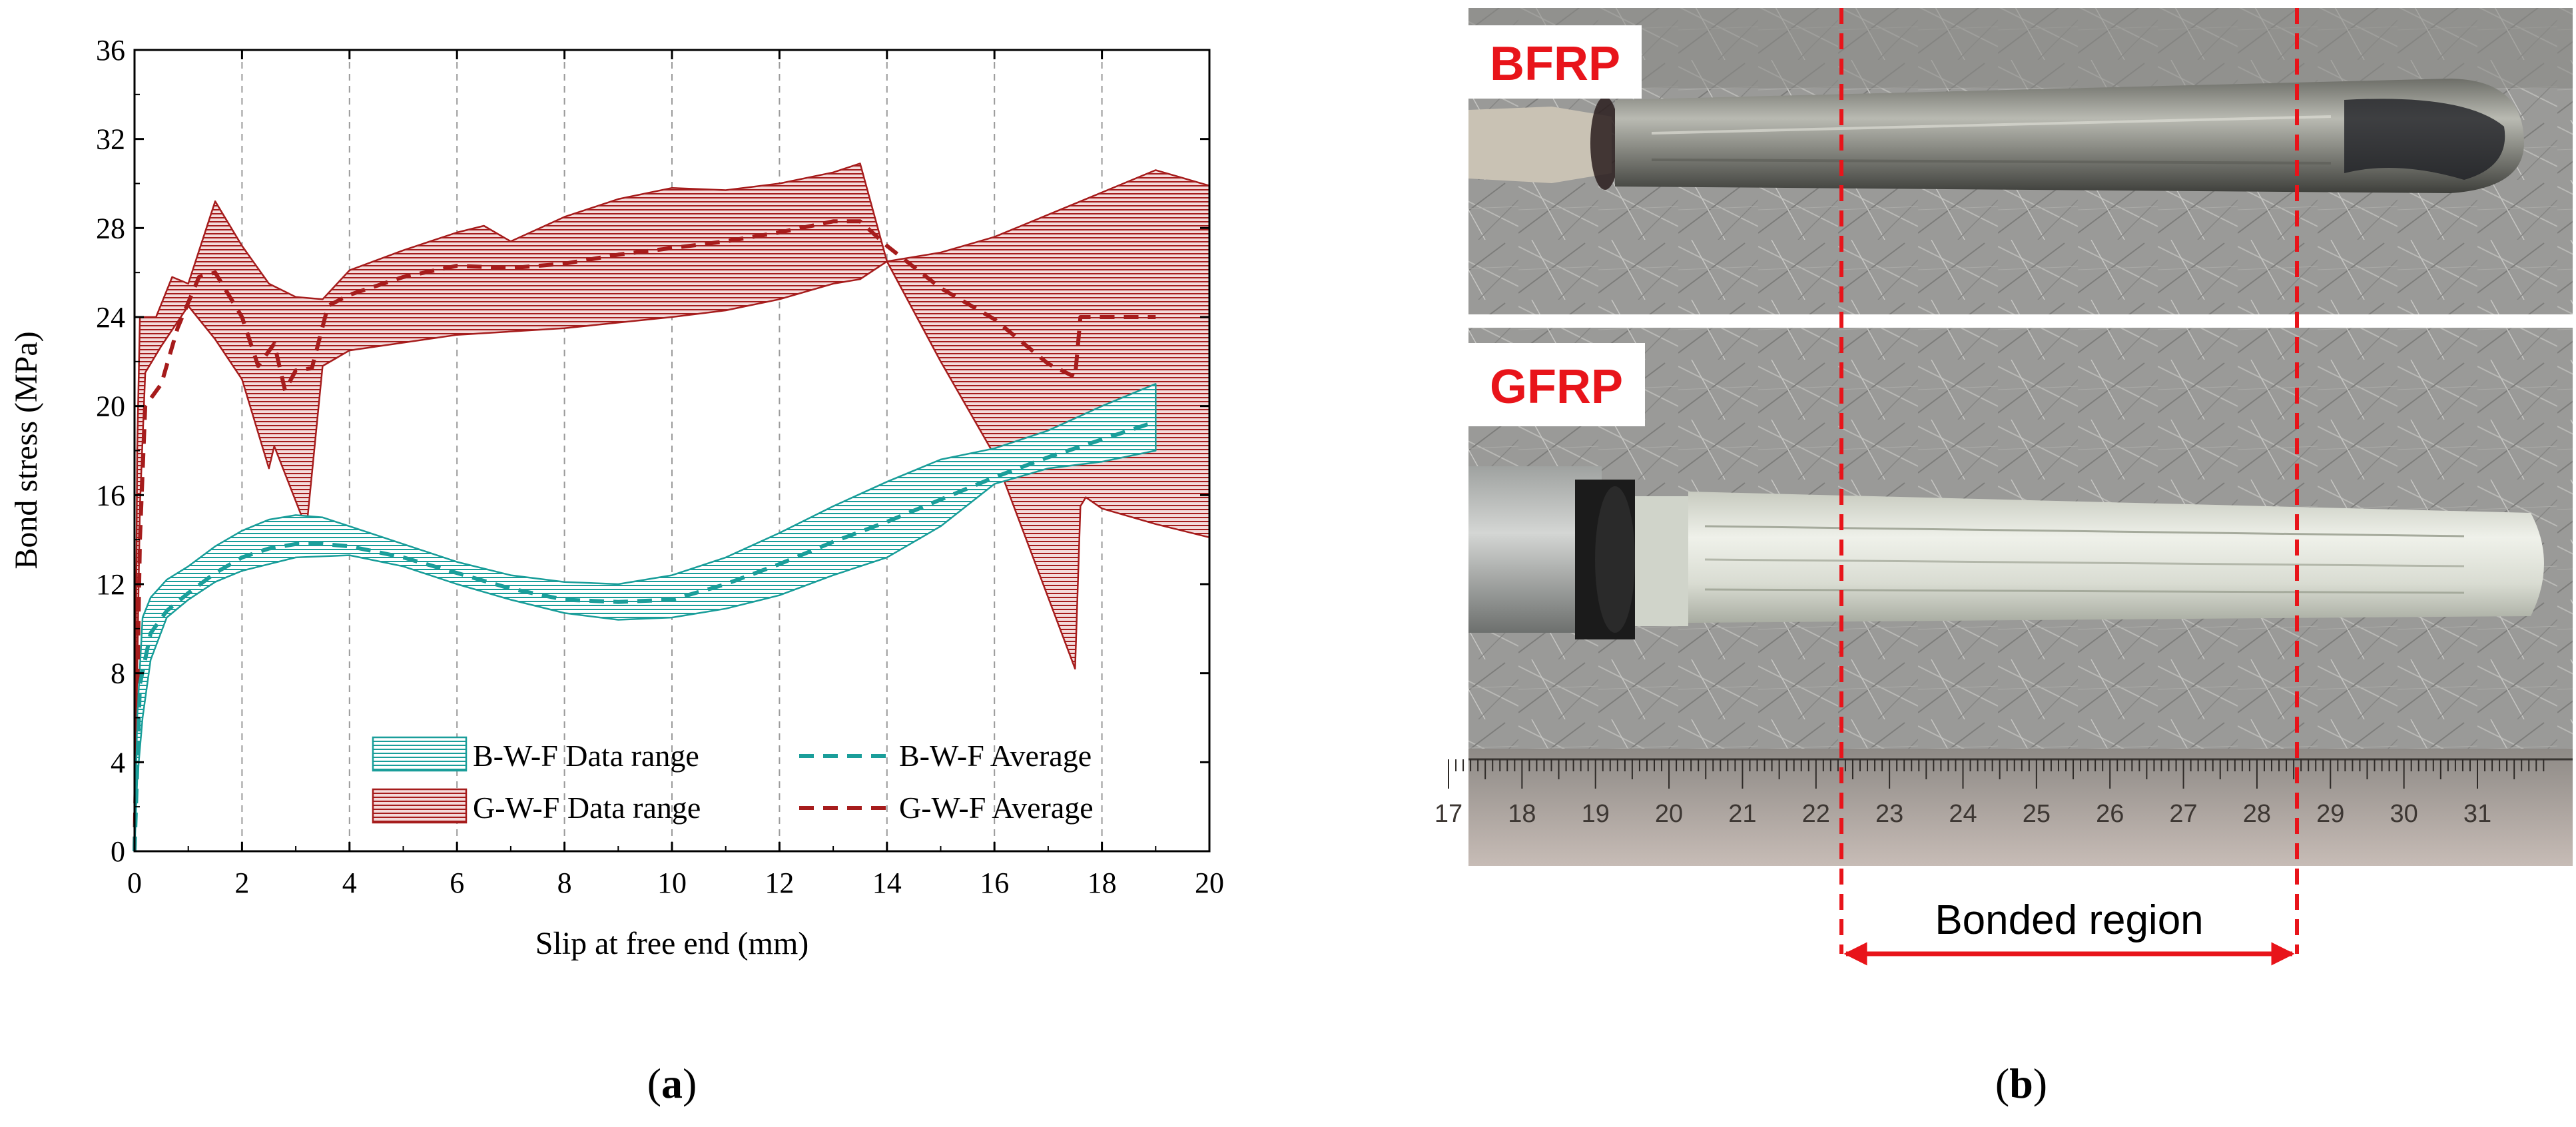 Image resolution: width=2576 pixels, height=1127 pixels. What do you see at coordinates (1996, 774) in the screenshot?
I see `ruler-ticks` at bounding box center [1996, 774].